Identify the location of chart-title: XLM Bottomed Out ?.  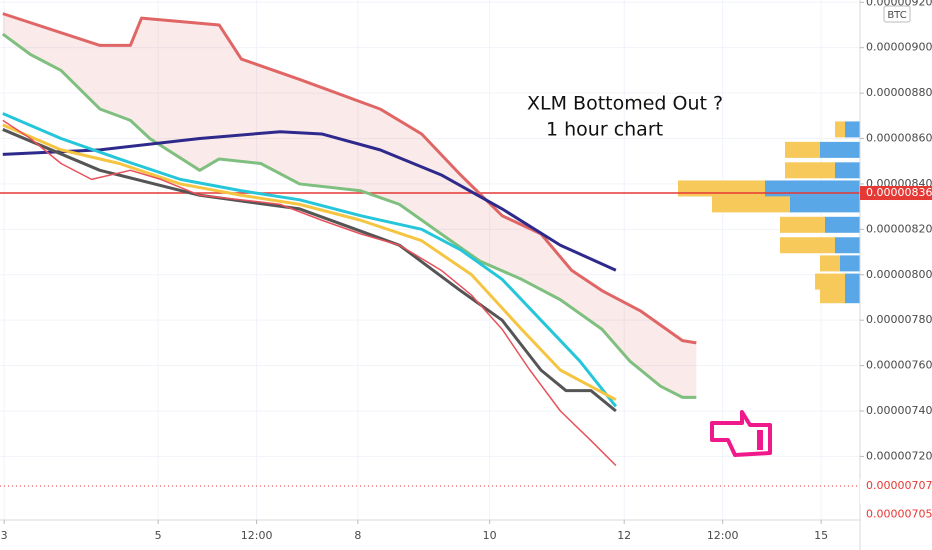
(625, 104).